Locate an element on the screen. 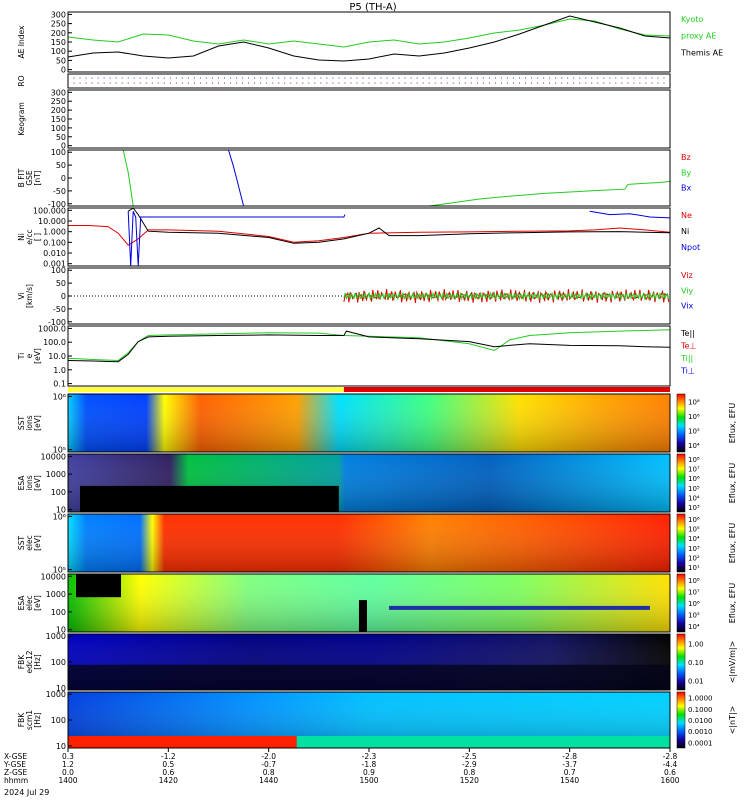 This screenshot has height=800, width=750. colorbar-tick-label: 0.0100 is located at coordinates (700, 721).